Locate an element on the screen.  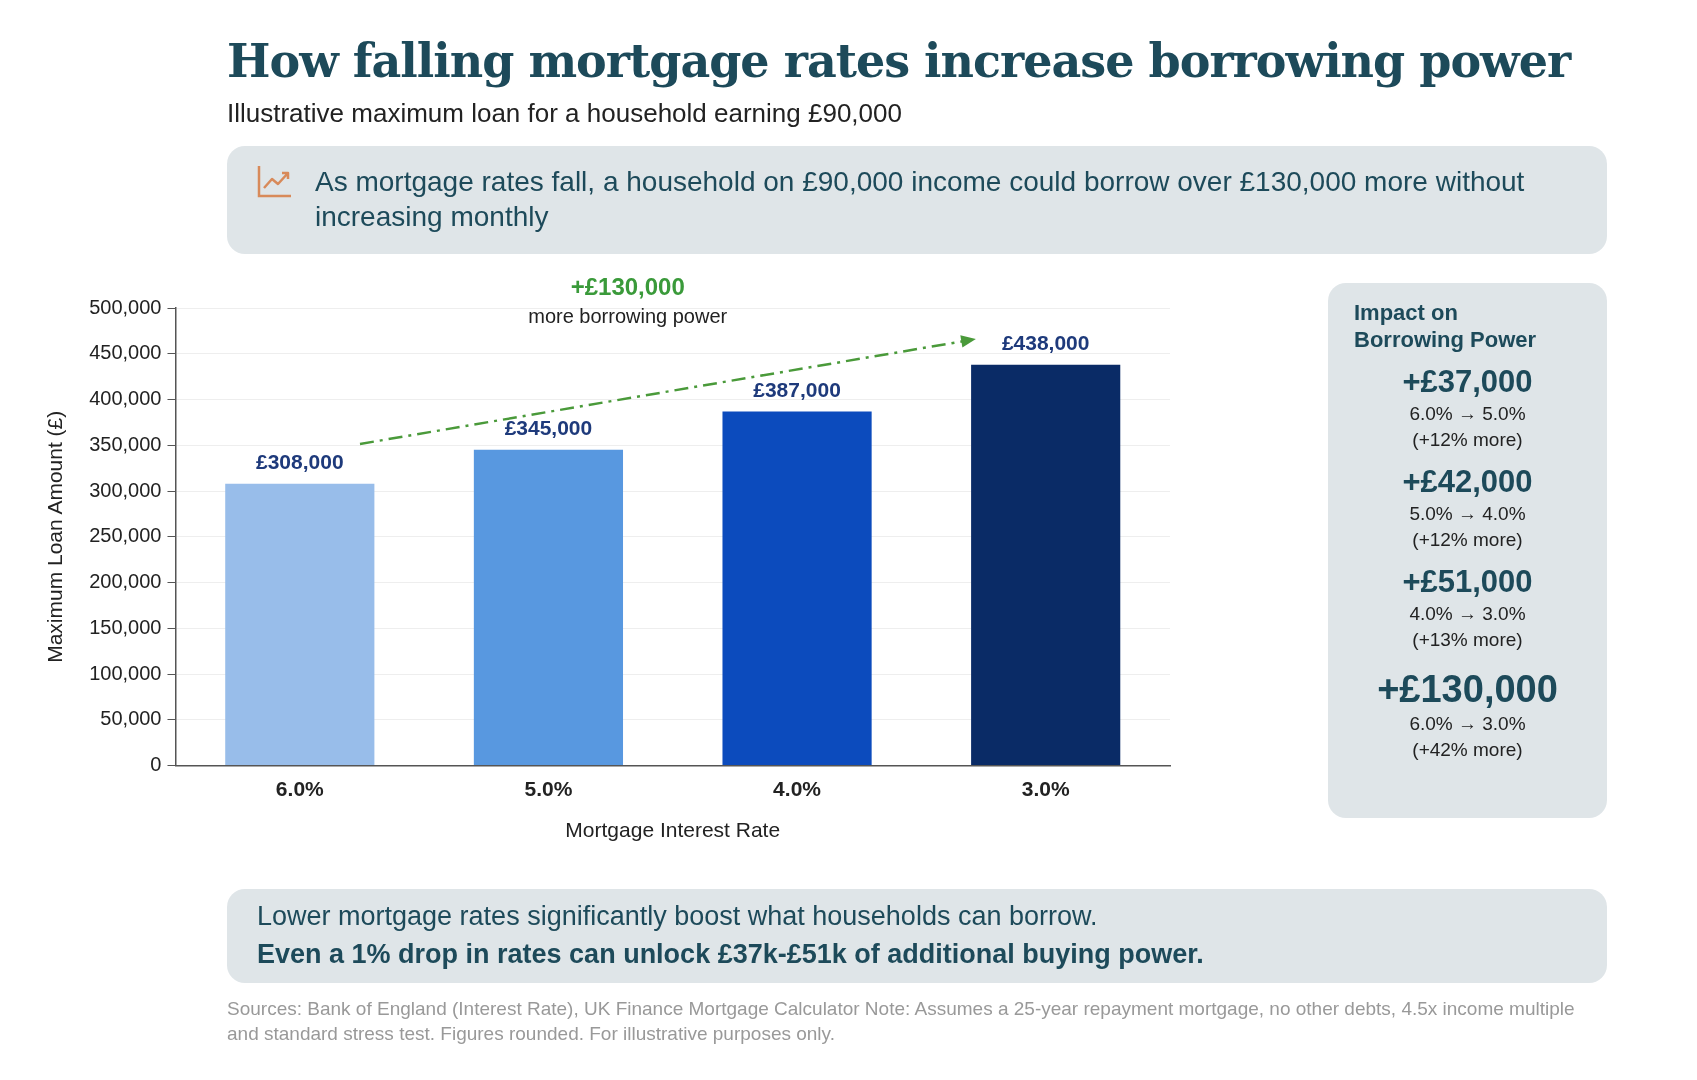
y-tick-label: 500,000 is located at coordinates (125, 306).